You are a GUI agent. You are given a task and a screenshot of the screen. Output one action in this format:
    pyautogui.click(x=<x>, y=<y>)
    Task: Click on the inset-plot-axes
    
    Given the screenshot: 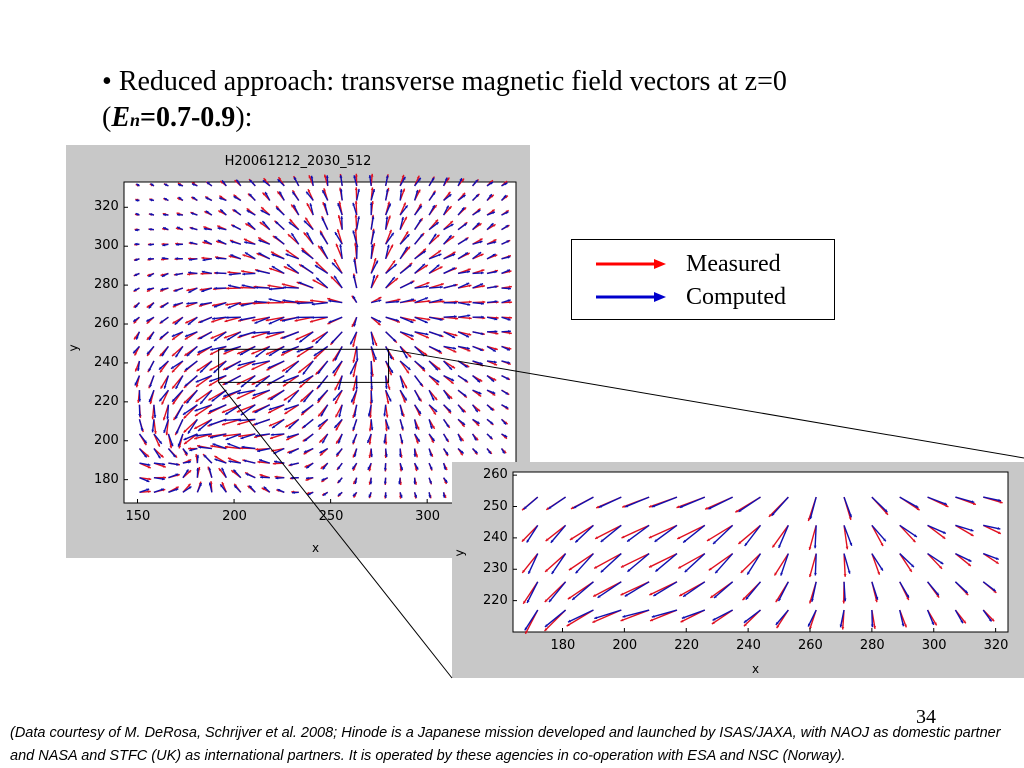 What is the action you would take?
    pyautogui.click(x=760, y=553)
    